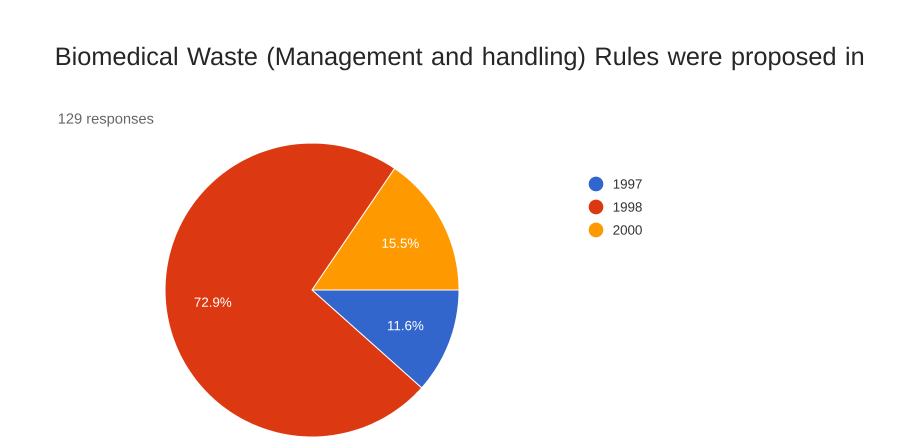 Image resolution: width=910 pixels, height=446 pixels. I want to click on chart-title: Biomedical Waste (Management and handling) Rules were proposed in, so click(460, 58).